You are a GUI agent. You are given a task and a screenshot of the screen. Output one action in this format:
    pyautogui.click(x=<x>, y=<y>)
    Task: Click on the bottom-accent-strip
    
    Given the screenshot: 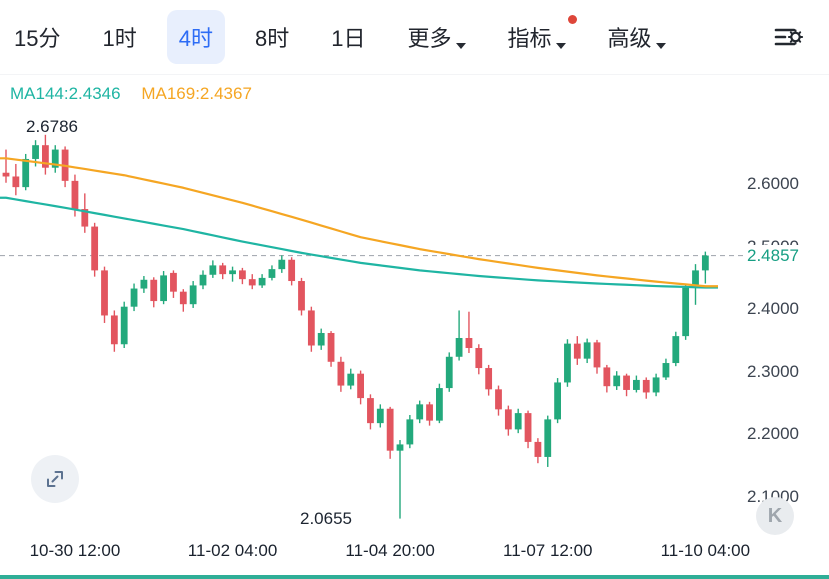 What is the action you would take?
    pyautogui.click(x=414, y=577)
    